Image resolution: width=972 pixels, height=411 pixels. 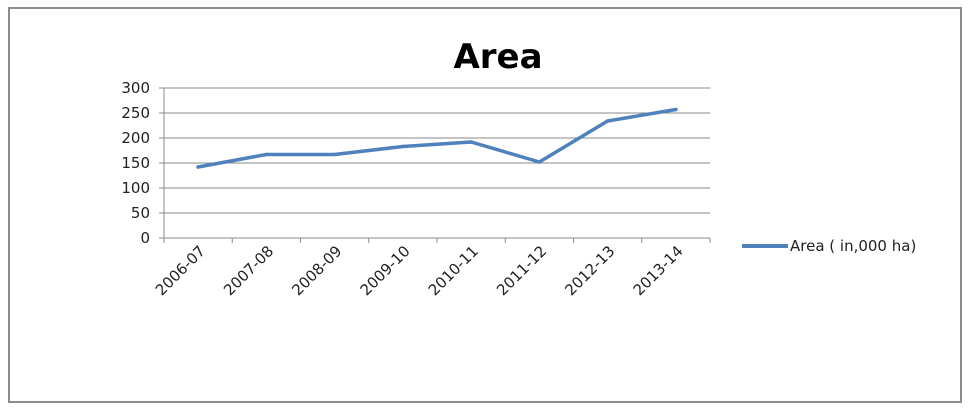 What do you see at coordinates (135, 188) in the screenshot?
I see `y-tick-label-100: 100` at bounding box center [135, 188].